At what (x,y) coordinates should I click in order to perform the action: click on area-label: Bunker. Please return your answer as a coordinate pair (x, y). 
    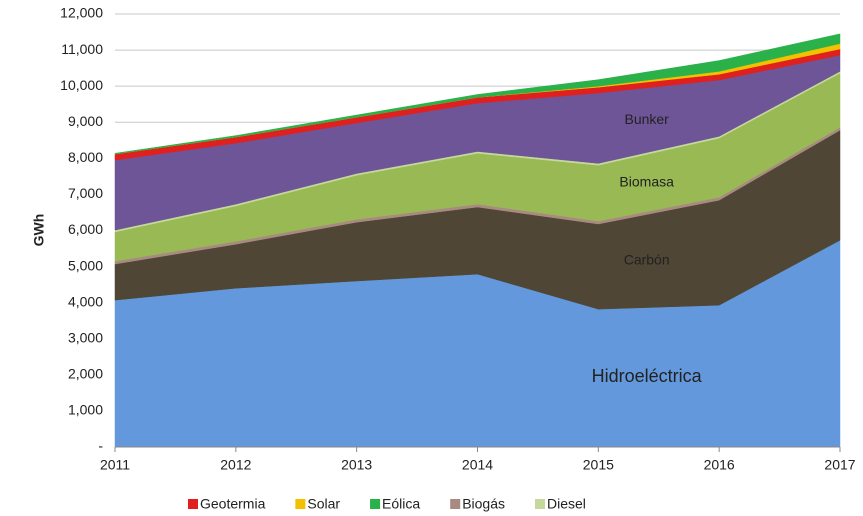
    Looking at the image, I should click on (646, 119).